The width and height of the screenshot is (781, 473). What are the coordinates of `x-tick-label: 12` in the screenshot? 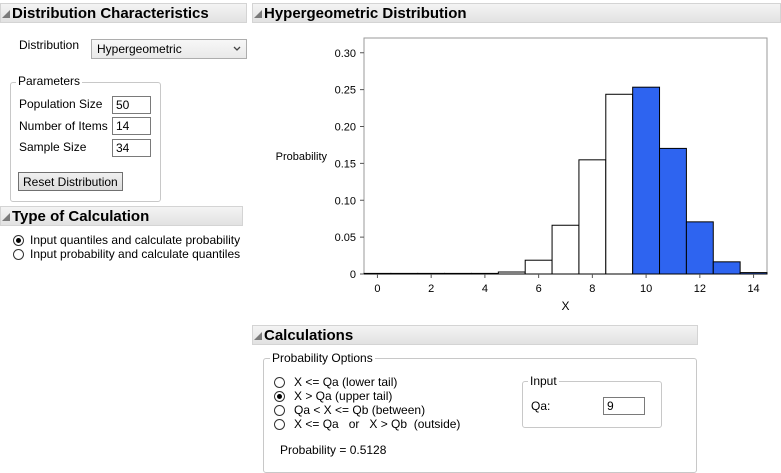 It's located at (700, 289).